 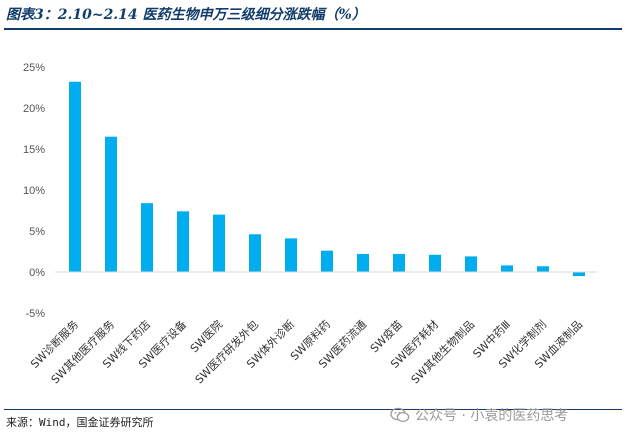 What do you see at coordinates (186, 15) in the screenshot?
I see `figure-title: 图表3：2.10~2.14 医药生物申万三级细分涨跌幅（%）` at bounding box center [186, 15].